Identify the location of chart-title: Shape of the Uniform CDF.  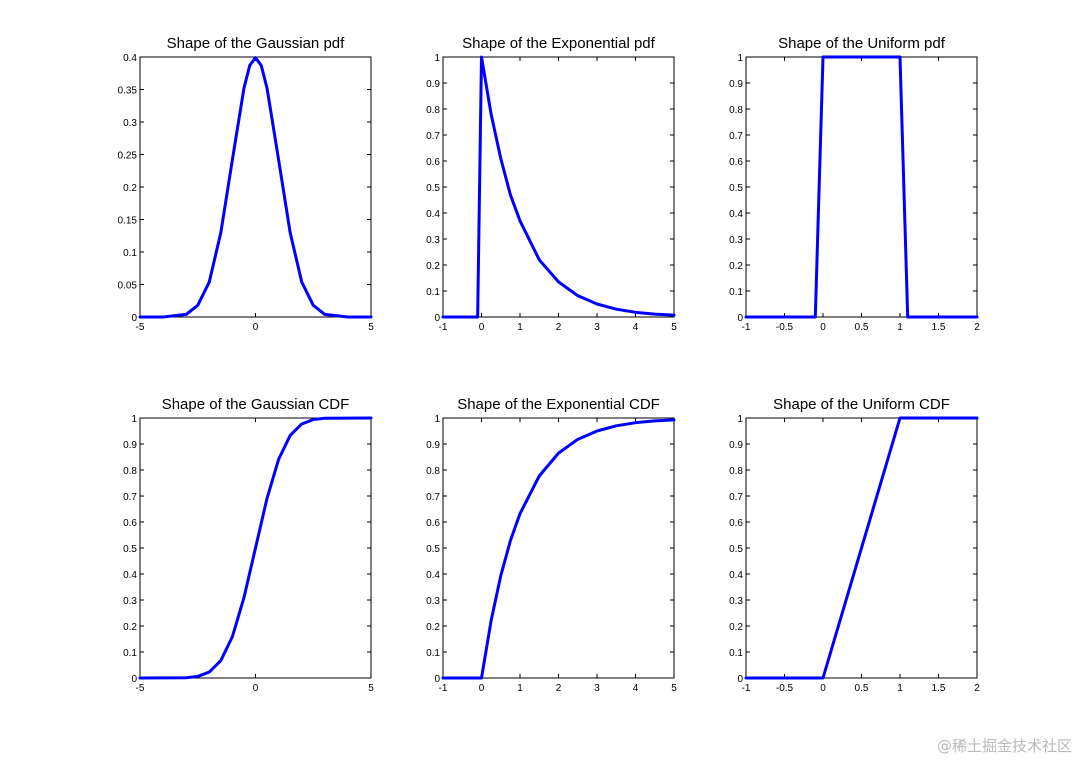
(861, 404).